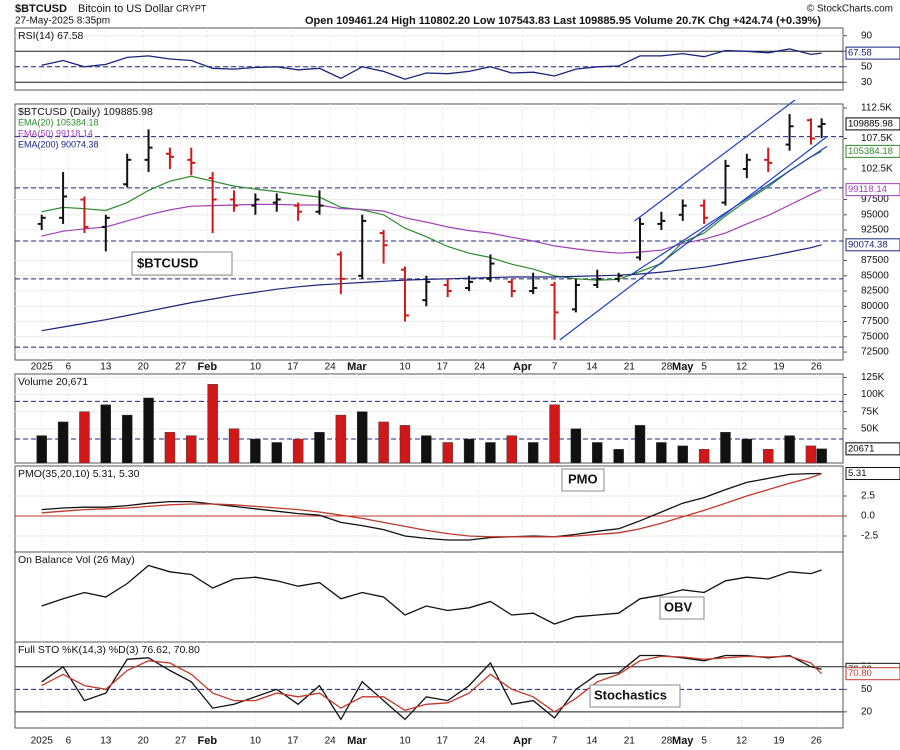  Describe the element at coordinates (42, 741) in the screenshot. I see `x-tick-label: 2025` at that location.